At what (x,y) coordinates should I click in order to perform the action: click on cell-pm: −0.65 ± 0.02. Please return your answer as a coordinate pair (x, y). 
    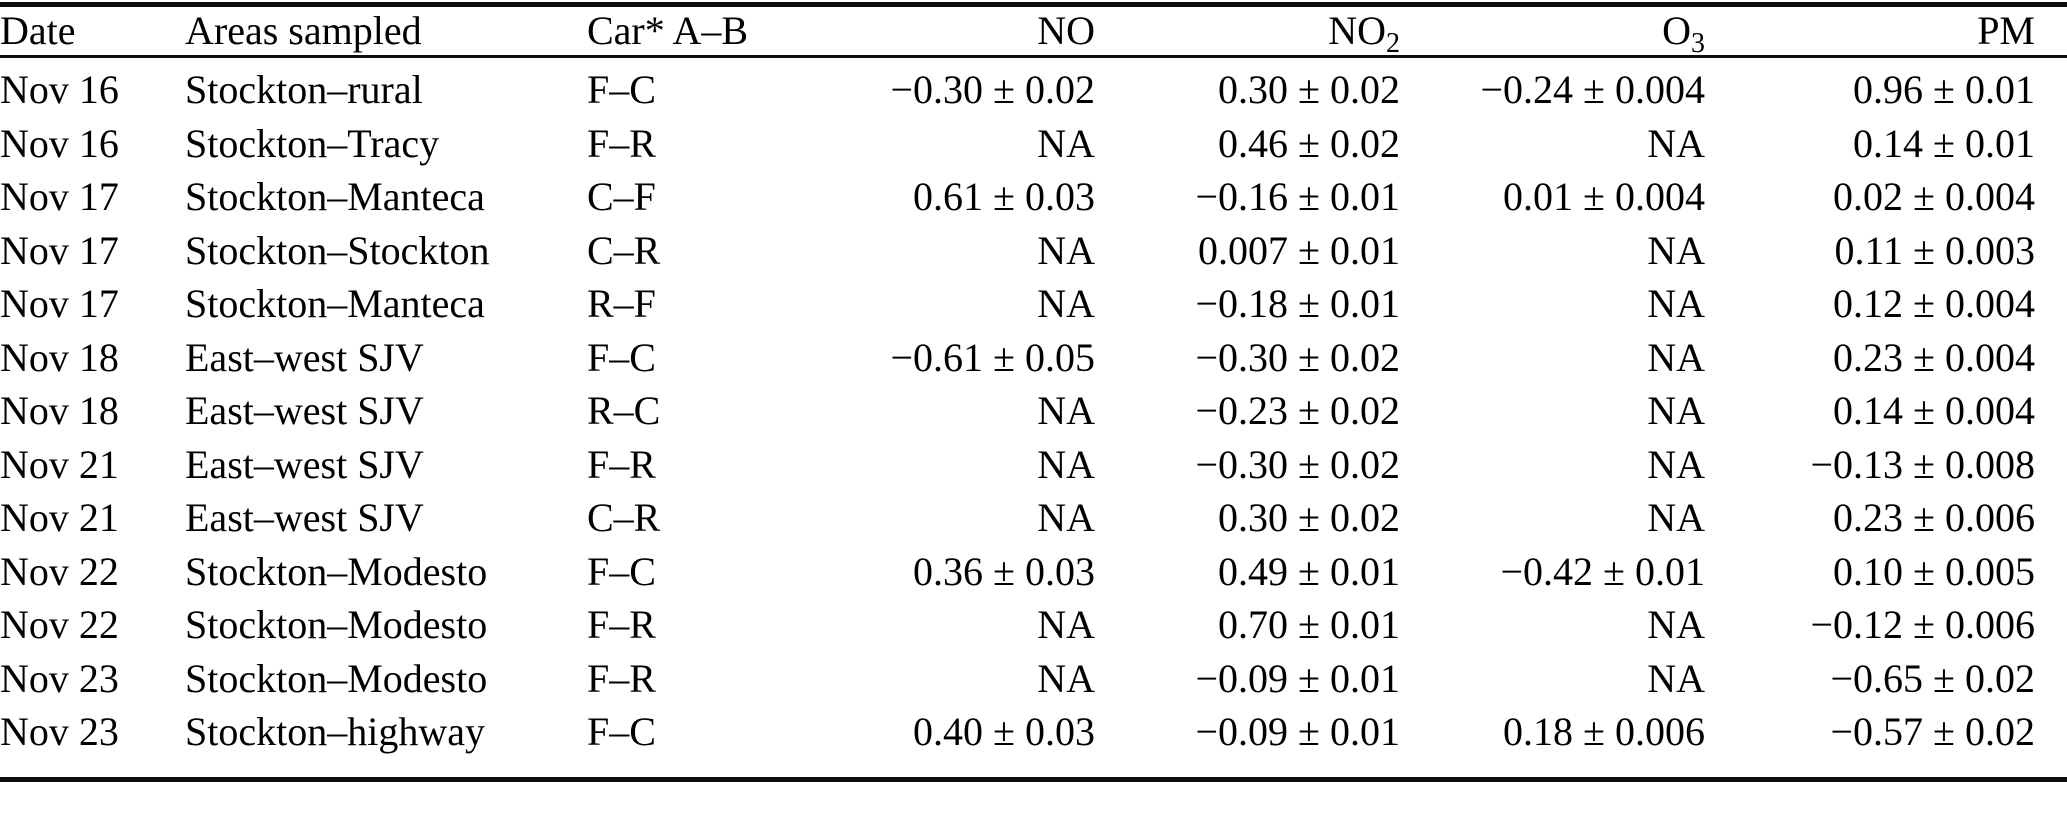
    Looking at the image, I should click on (1932, 678).